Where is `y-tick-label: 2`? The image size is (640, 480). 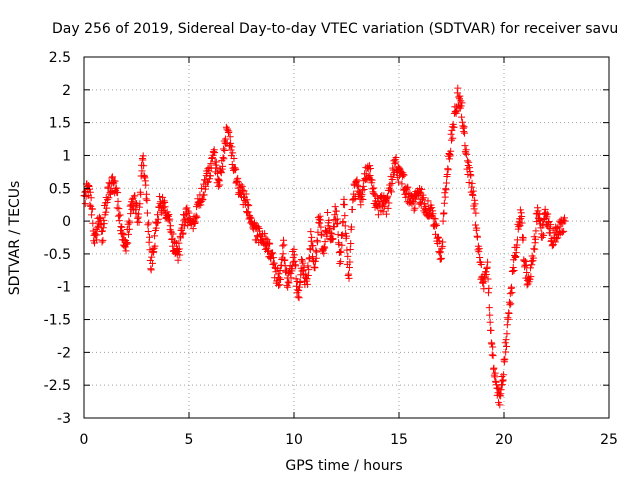
y-tick-label: 2 is located at coordinates (66, 91).